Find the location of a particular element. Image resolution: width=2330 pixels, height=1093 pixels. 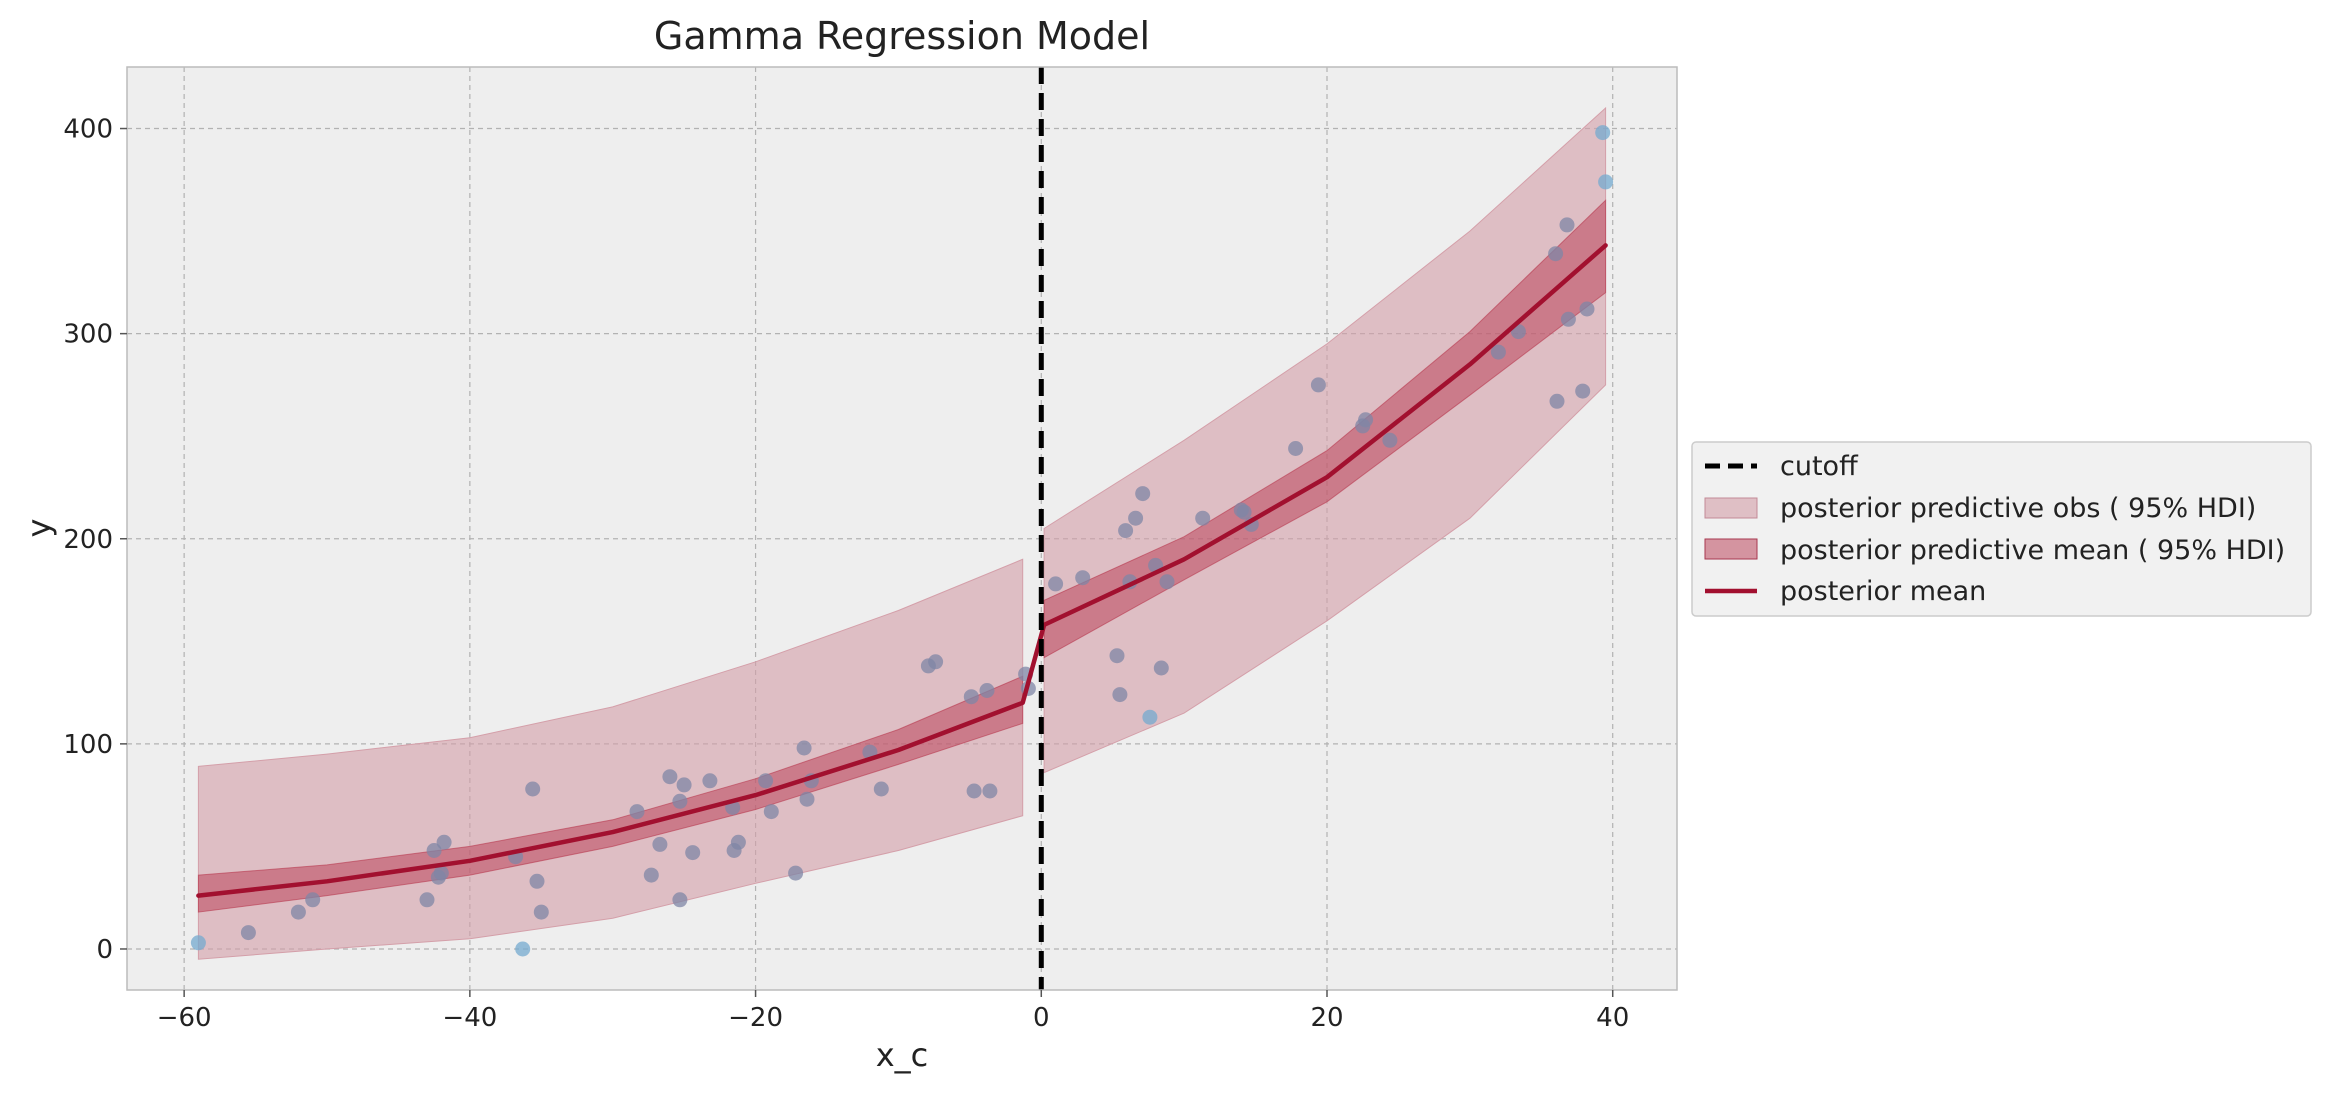

y-tick-label: 0 is located at coordinates (104, 950).